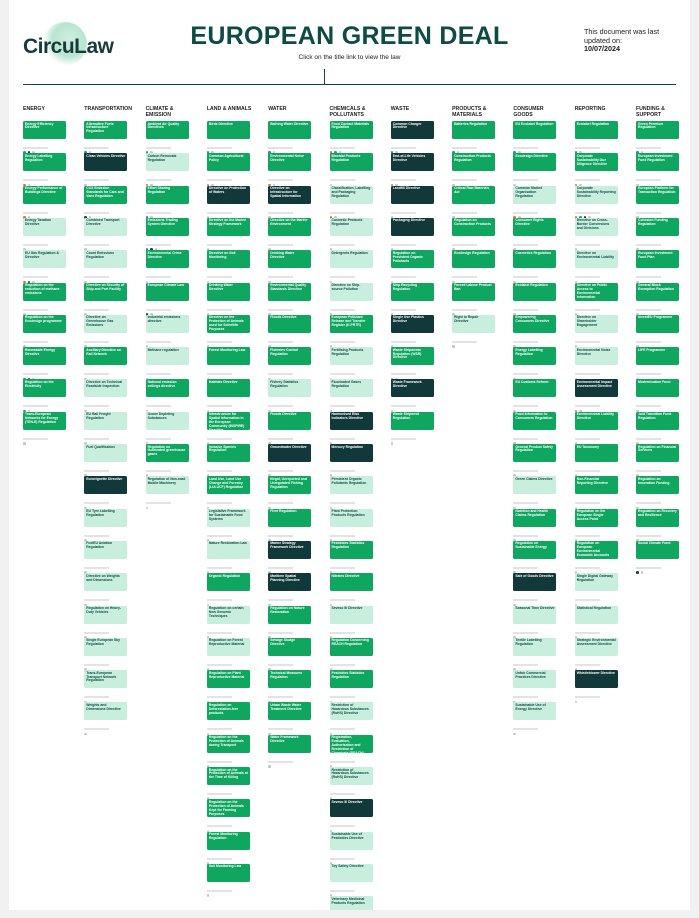  Describe the element at coordinates (474, 291) in the screenshot. I see `law-card: Forced Labour Product Ban` at that location.